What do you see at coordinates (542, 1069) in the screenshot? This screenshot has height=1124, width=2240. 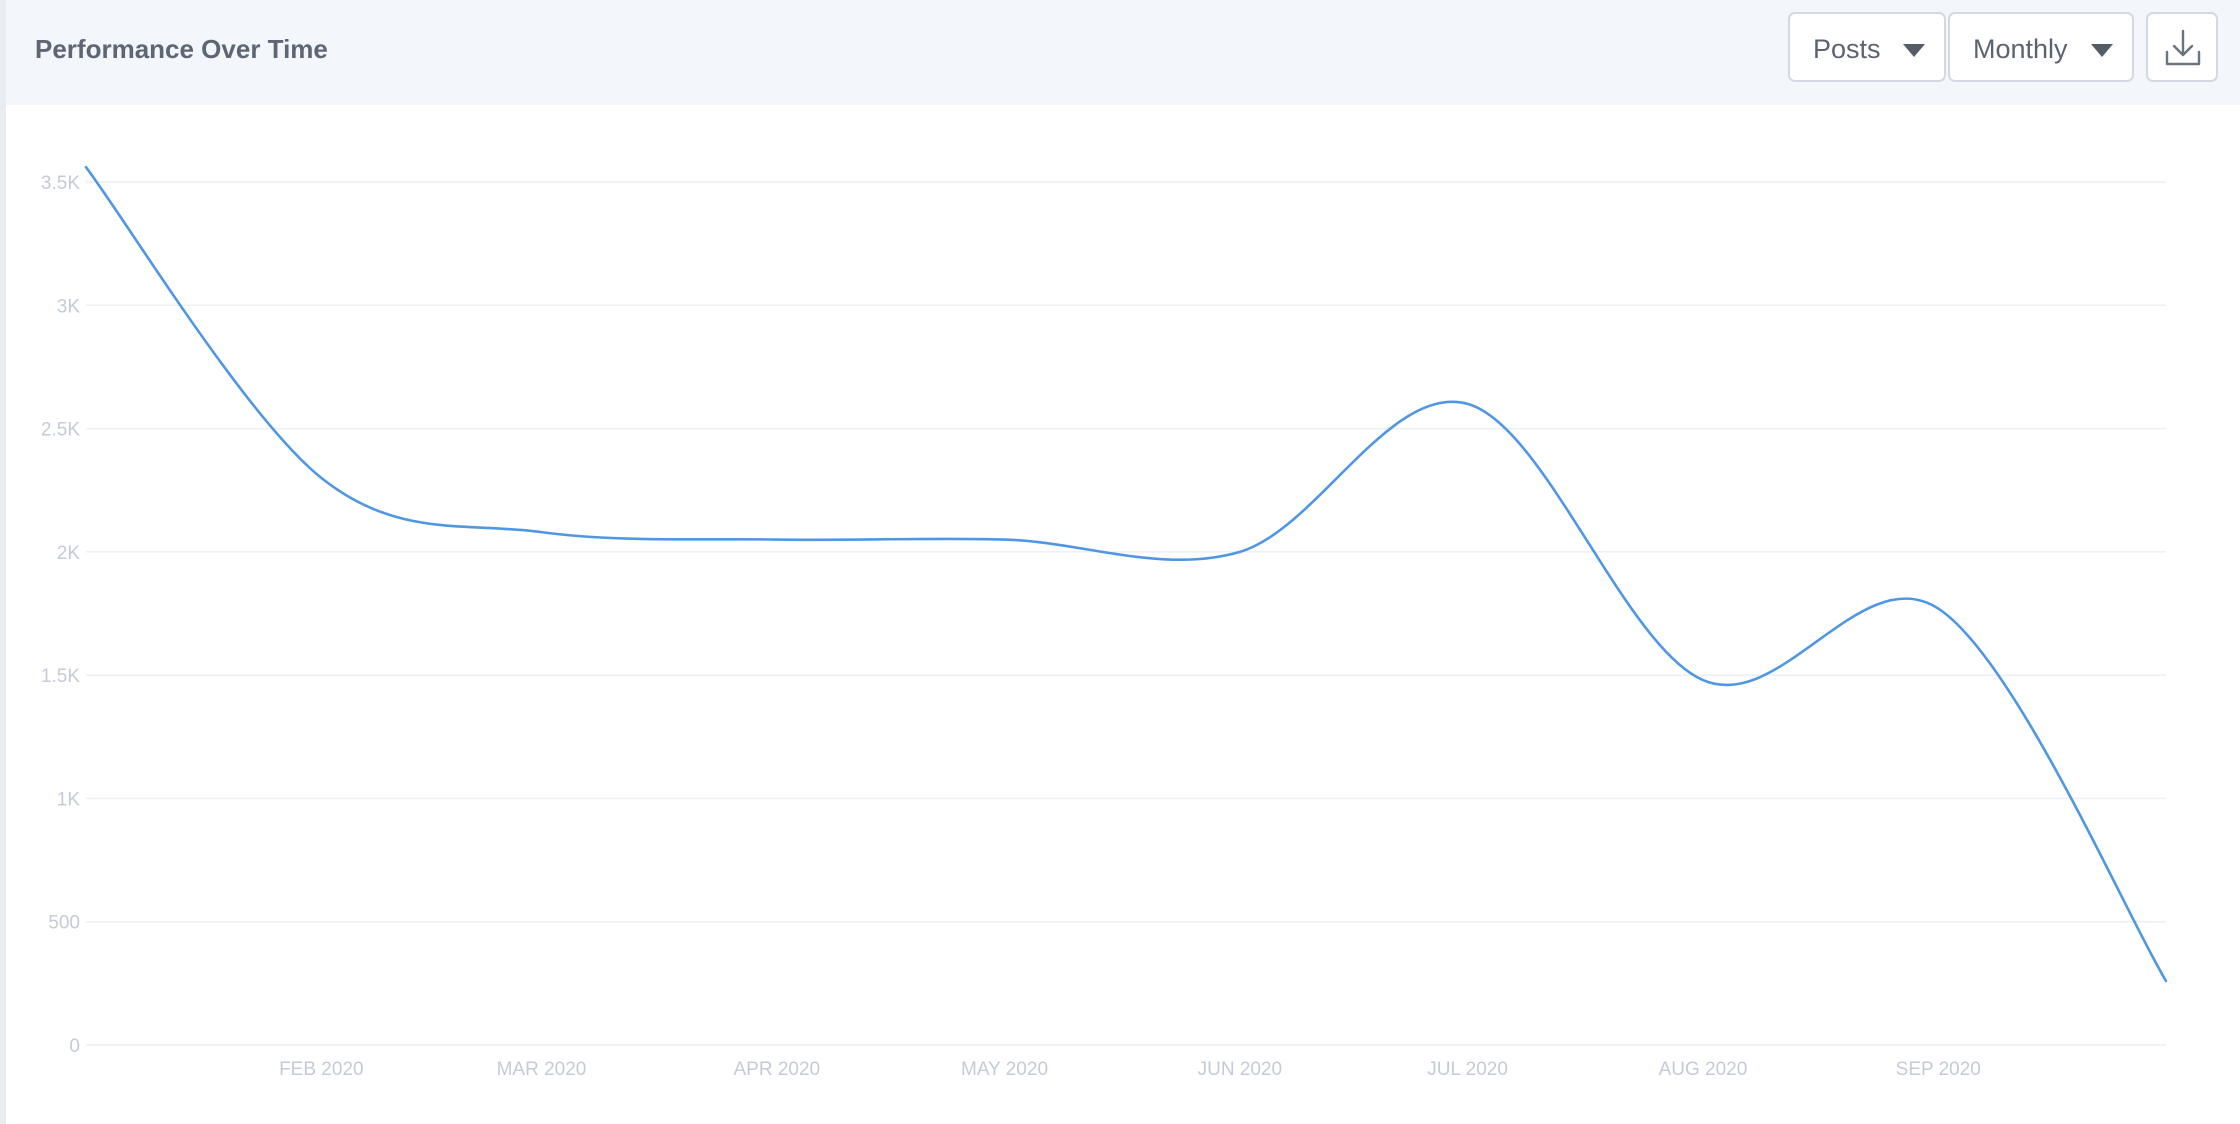 I see `x-tick-label: MAR 2020` at bounding box center [542, 1069].